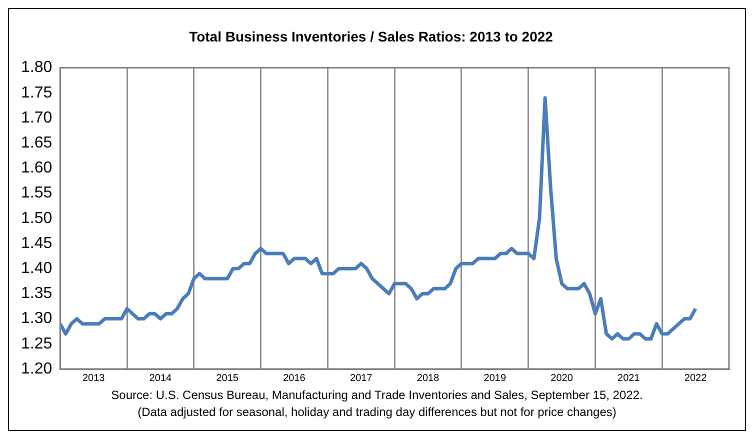 The height and width of the screenshot is (441, 756). I want to click on x-tick-label: 2015, so click(227, 378).